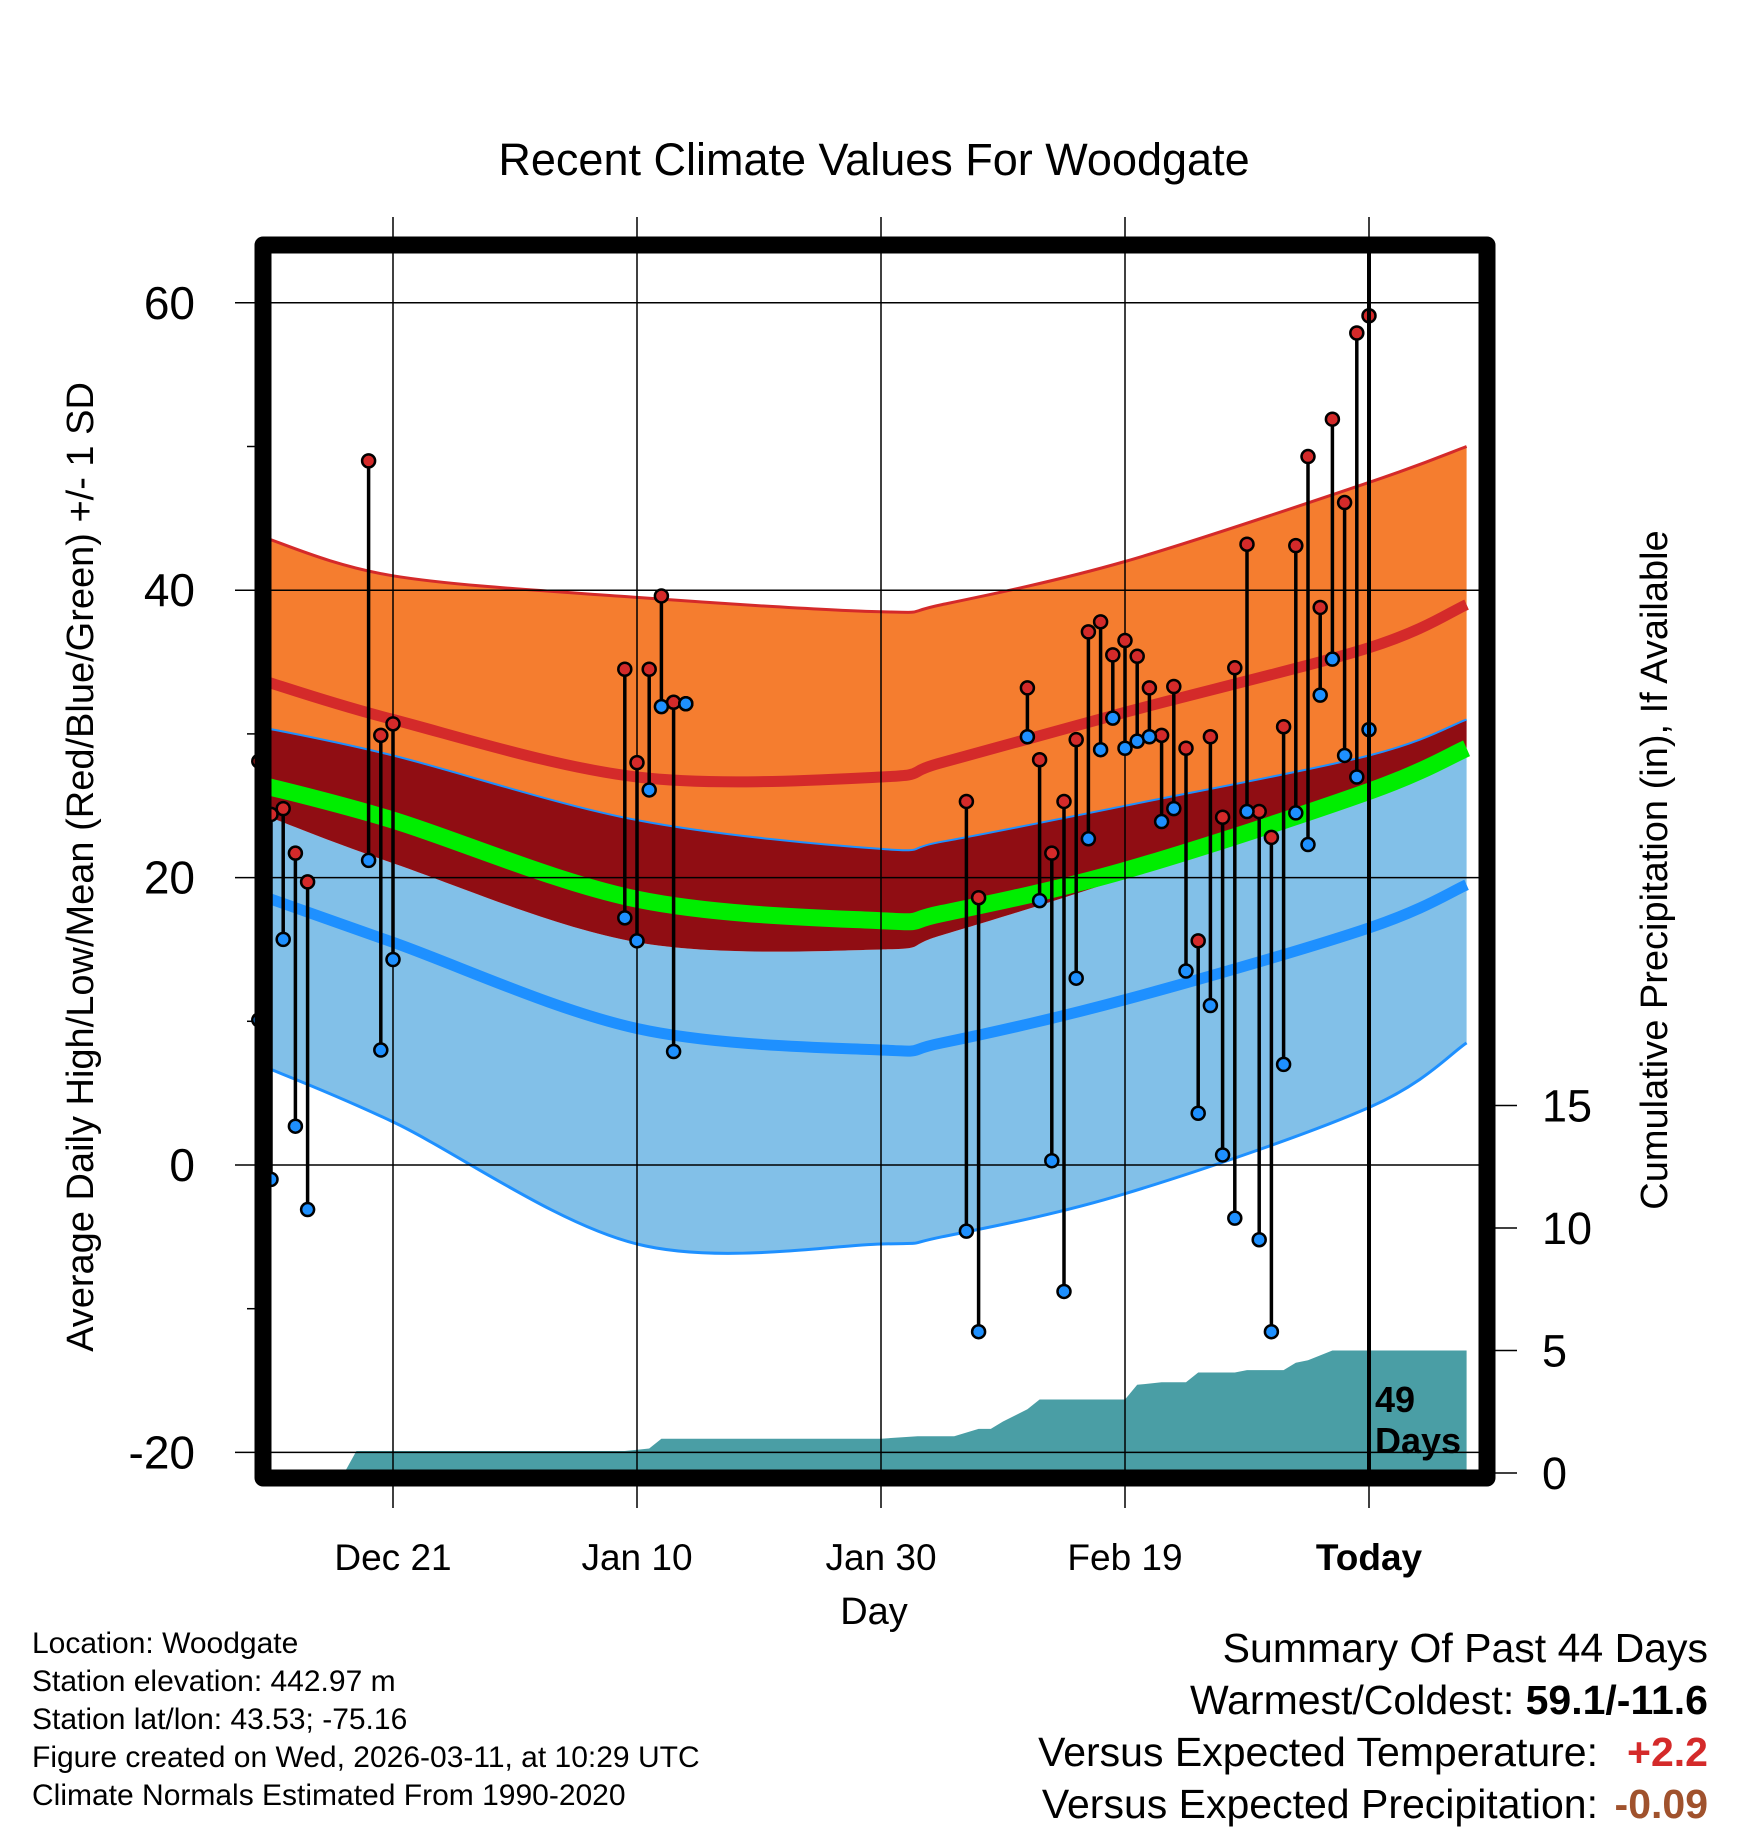 This screenshot has height=1830, width=1748. I want to click on y-tick-label: 60, so click(169, 303).